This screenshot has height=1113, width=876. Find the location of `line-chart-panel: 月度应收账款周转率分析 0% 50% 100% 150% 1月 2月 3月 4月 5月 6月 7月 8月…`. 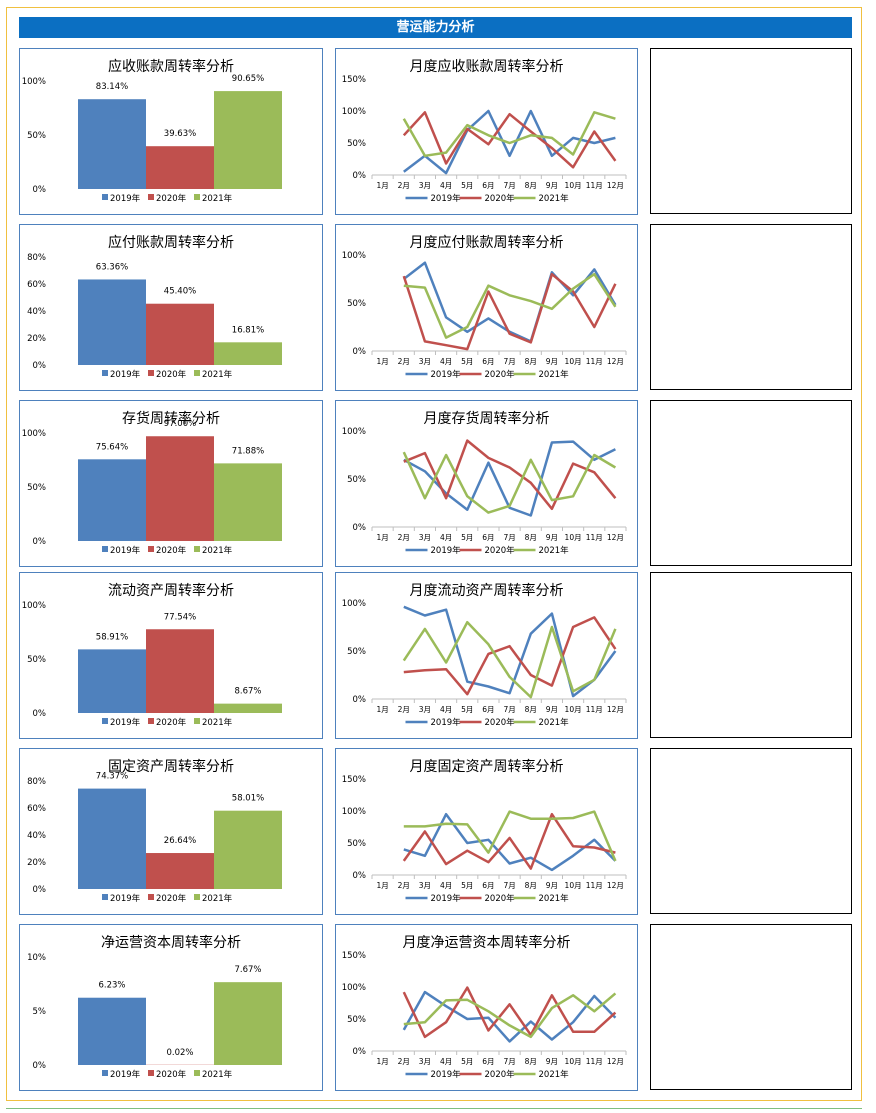

line-chart-panel: 月度应收账款周转率分析 0% 50% 100% 150% 1月 2月 3月 4月 5月 6月 7月 8月… is located at coordinates (486, 131).